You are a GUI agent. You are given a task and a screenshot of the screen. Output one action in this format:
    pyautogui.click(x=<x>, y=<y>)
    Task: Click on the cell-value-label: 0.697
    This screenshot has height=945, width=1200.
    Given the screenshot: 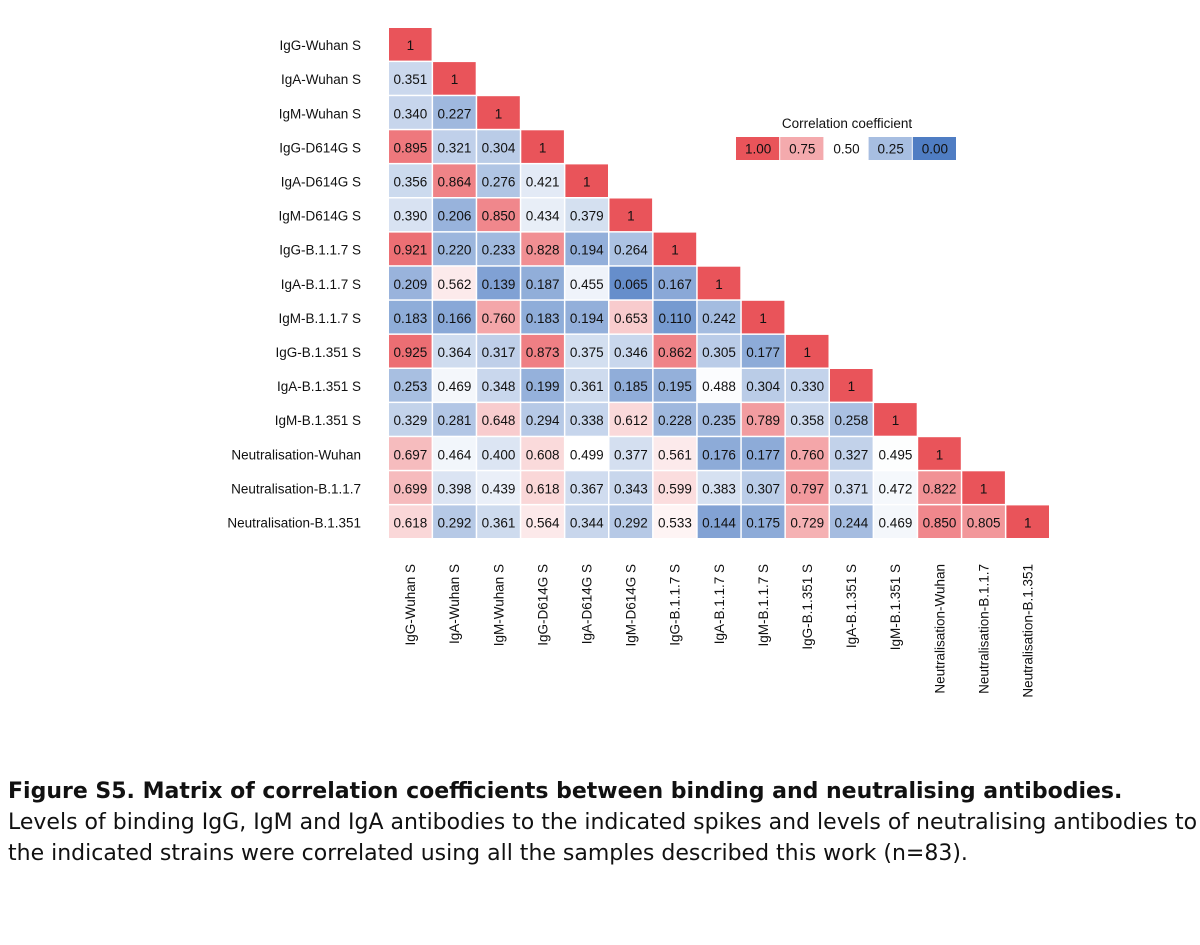 What is the action you would take?
    pyautogui.click(x=410, y=454)
    